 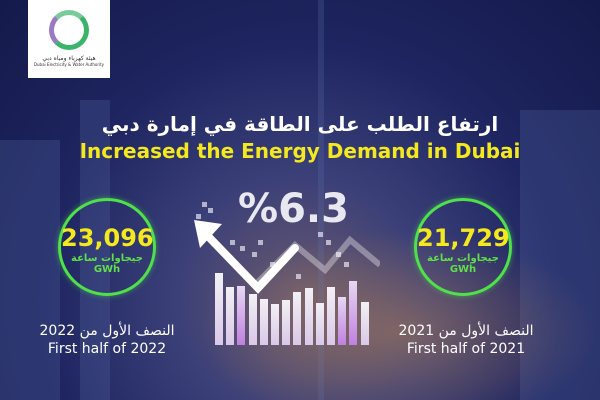 What do you see at coordinates (466, 331) in the screenshot?
I see `period-arabic: النصف الأول من 2021` at bounding box center [466, 331].